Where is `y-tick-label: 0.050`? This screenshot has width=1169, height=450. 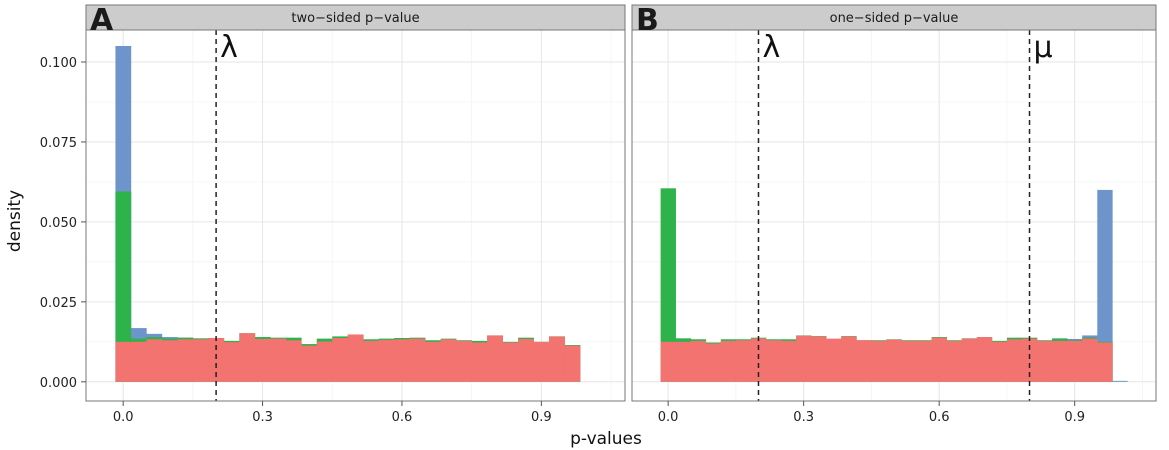 y-tick-label: 0.050 is located at coordinates (58, 223).